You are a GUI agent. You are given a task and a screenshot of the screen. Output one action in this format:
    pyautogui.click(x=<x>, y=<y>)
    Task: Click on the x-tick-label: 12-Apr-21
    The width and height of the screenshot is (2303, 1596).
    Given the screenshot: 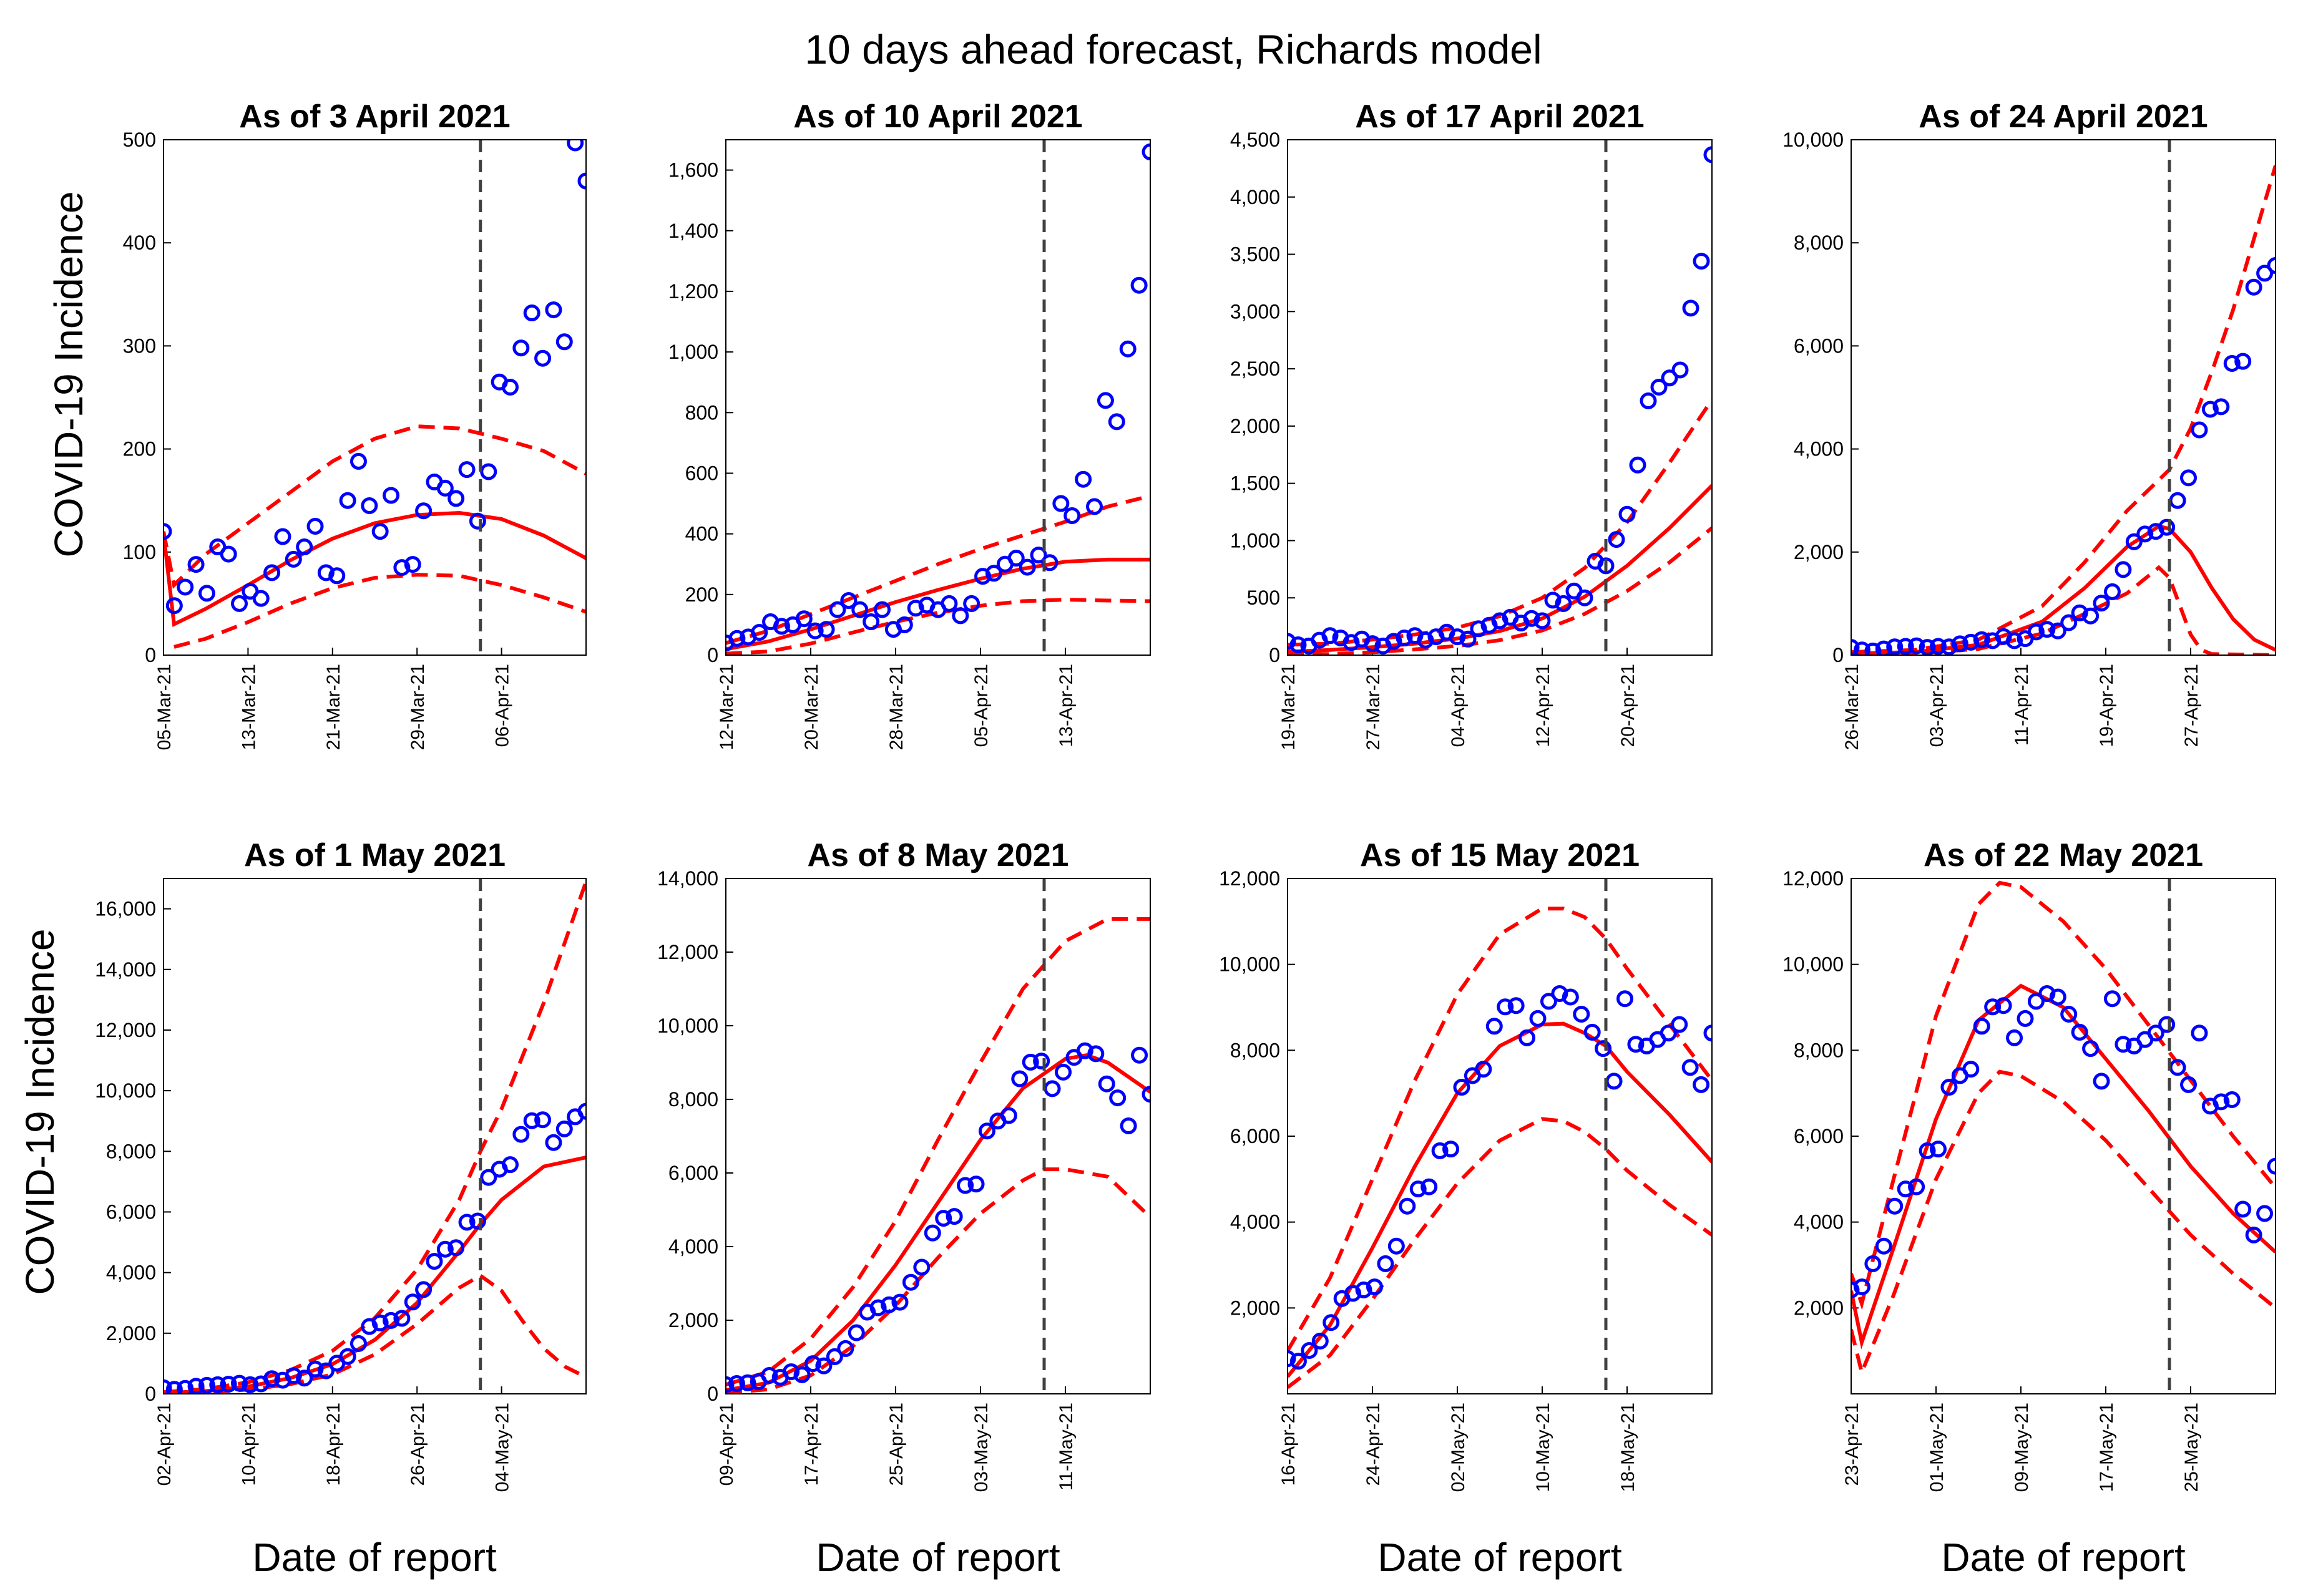 What is the action you would take?
    pyautogui.click(x=1543, y=705)
    